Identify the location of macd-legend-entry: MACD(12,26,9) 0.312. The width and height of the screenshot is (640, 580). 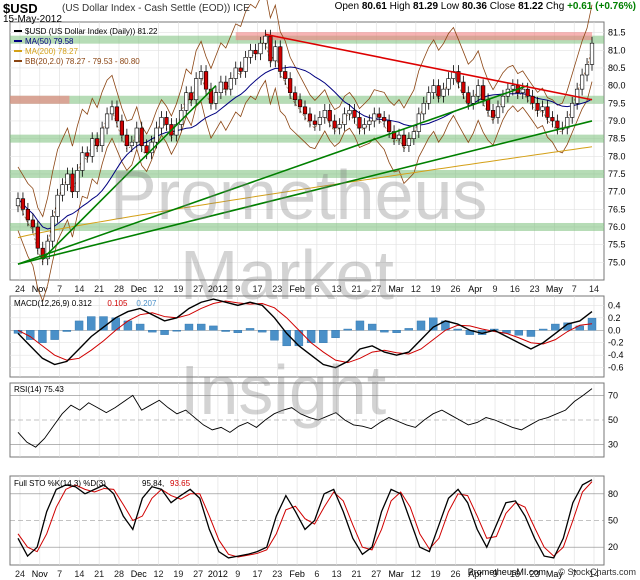
(53, 303).